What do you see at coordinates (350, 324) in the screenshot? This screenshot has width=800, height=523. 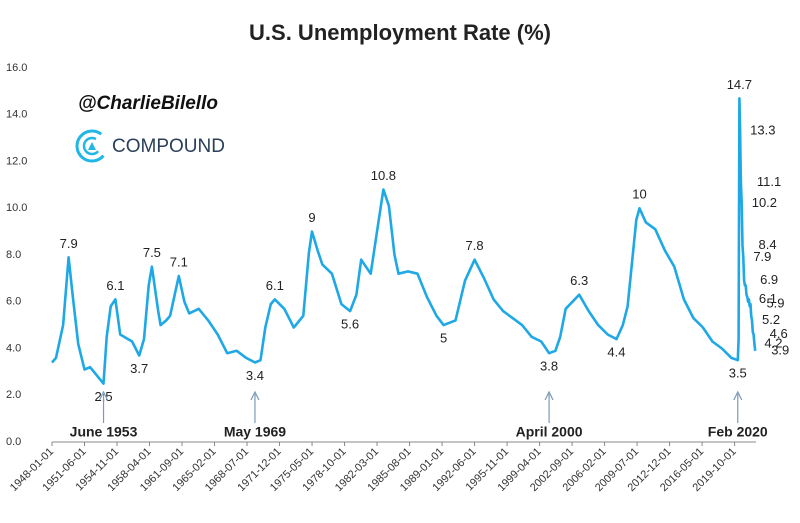 I see `data-label: 5.6` at bounding box center [350, 324].